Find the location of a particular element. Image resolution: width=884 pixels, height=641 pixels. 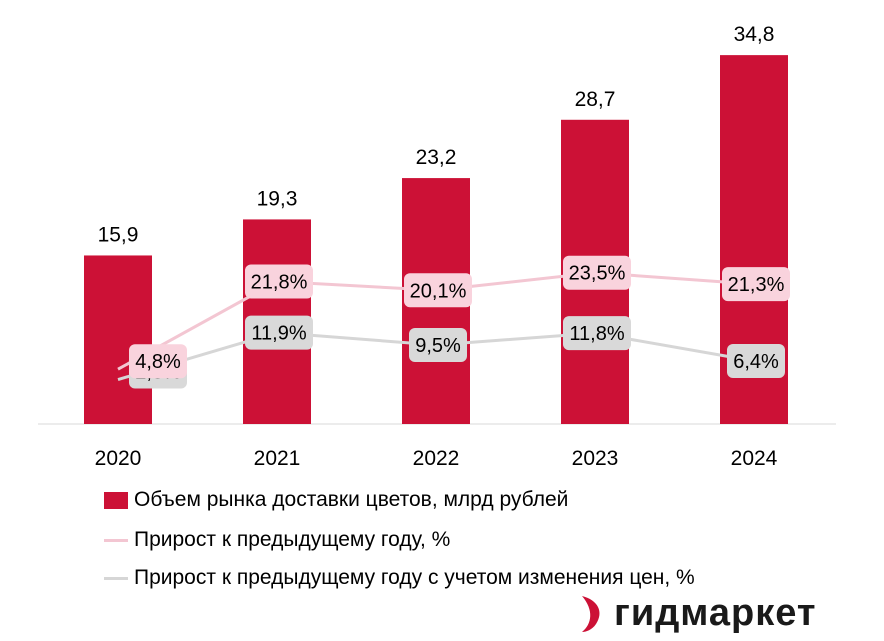

x-tick-label: 2020 is located at coordinates (118, 458).